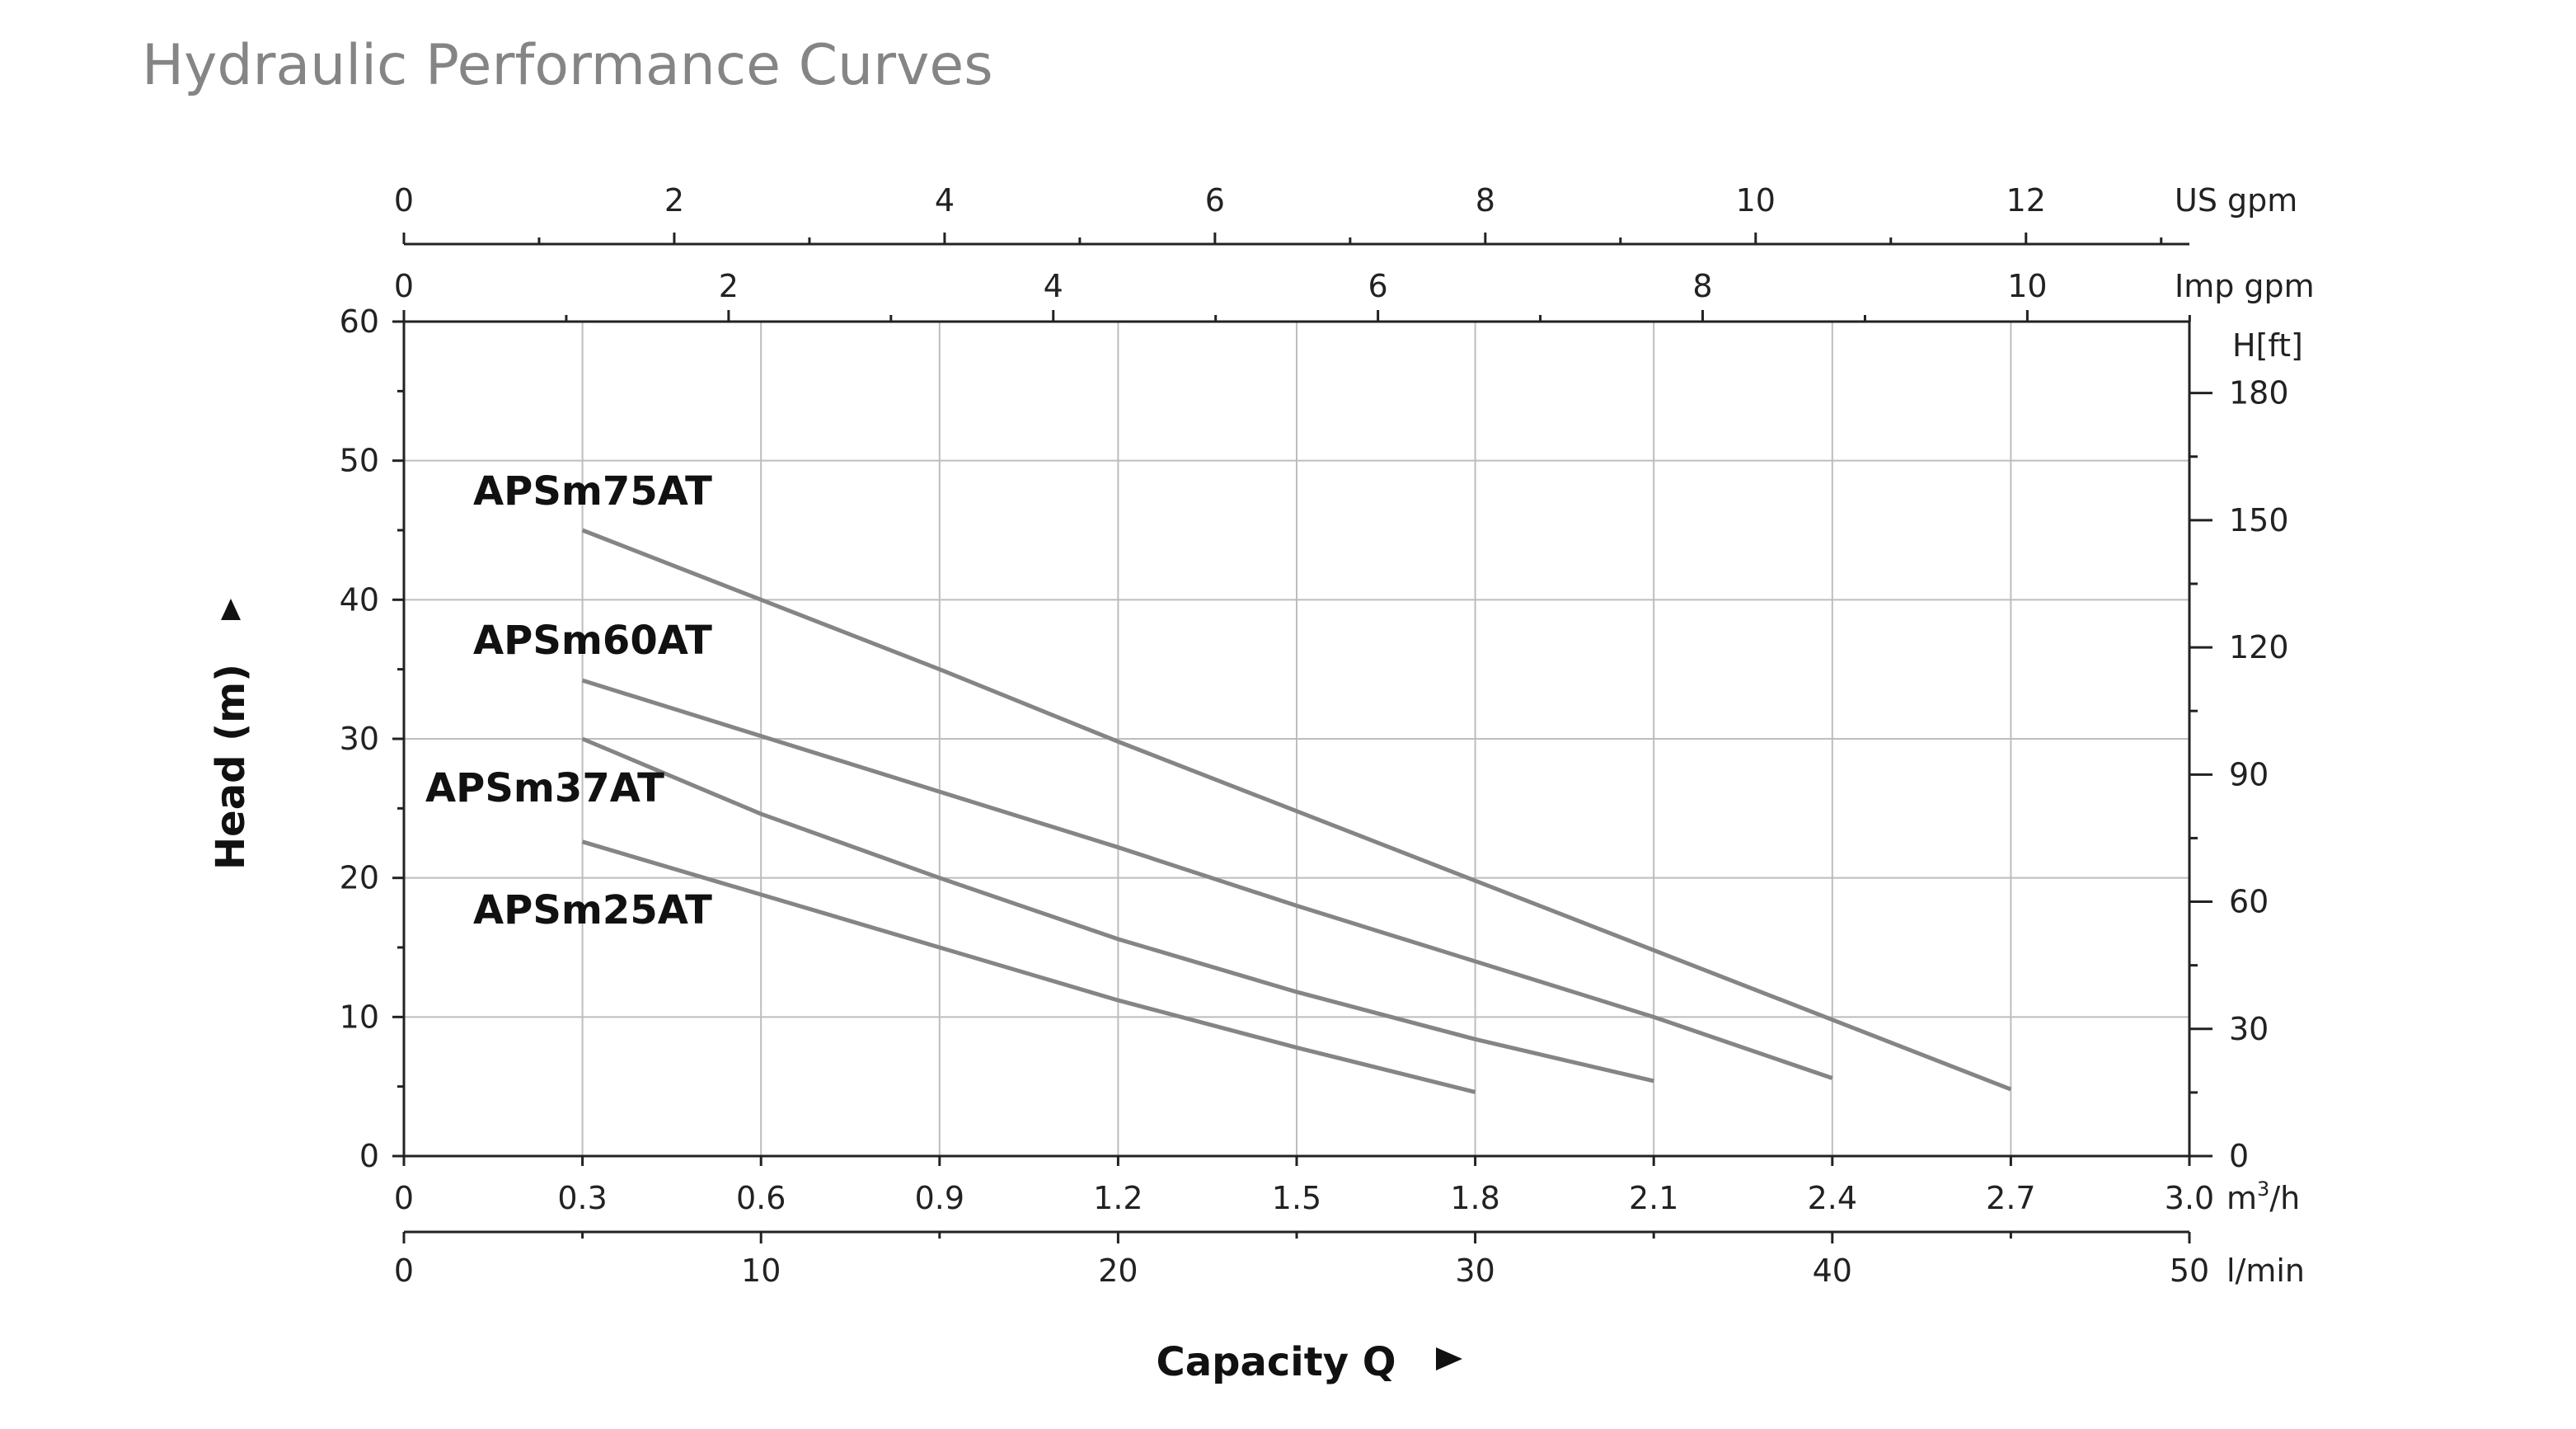 The width and height of the screenshot is (2576, 1429). What do you see at coordinates (1833, 1271) in the screenshot?
I see `lmin-tick-label: 40` at bounding box center [1833, 1271].